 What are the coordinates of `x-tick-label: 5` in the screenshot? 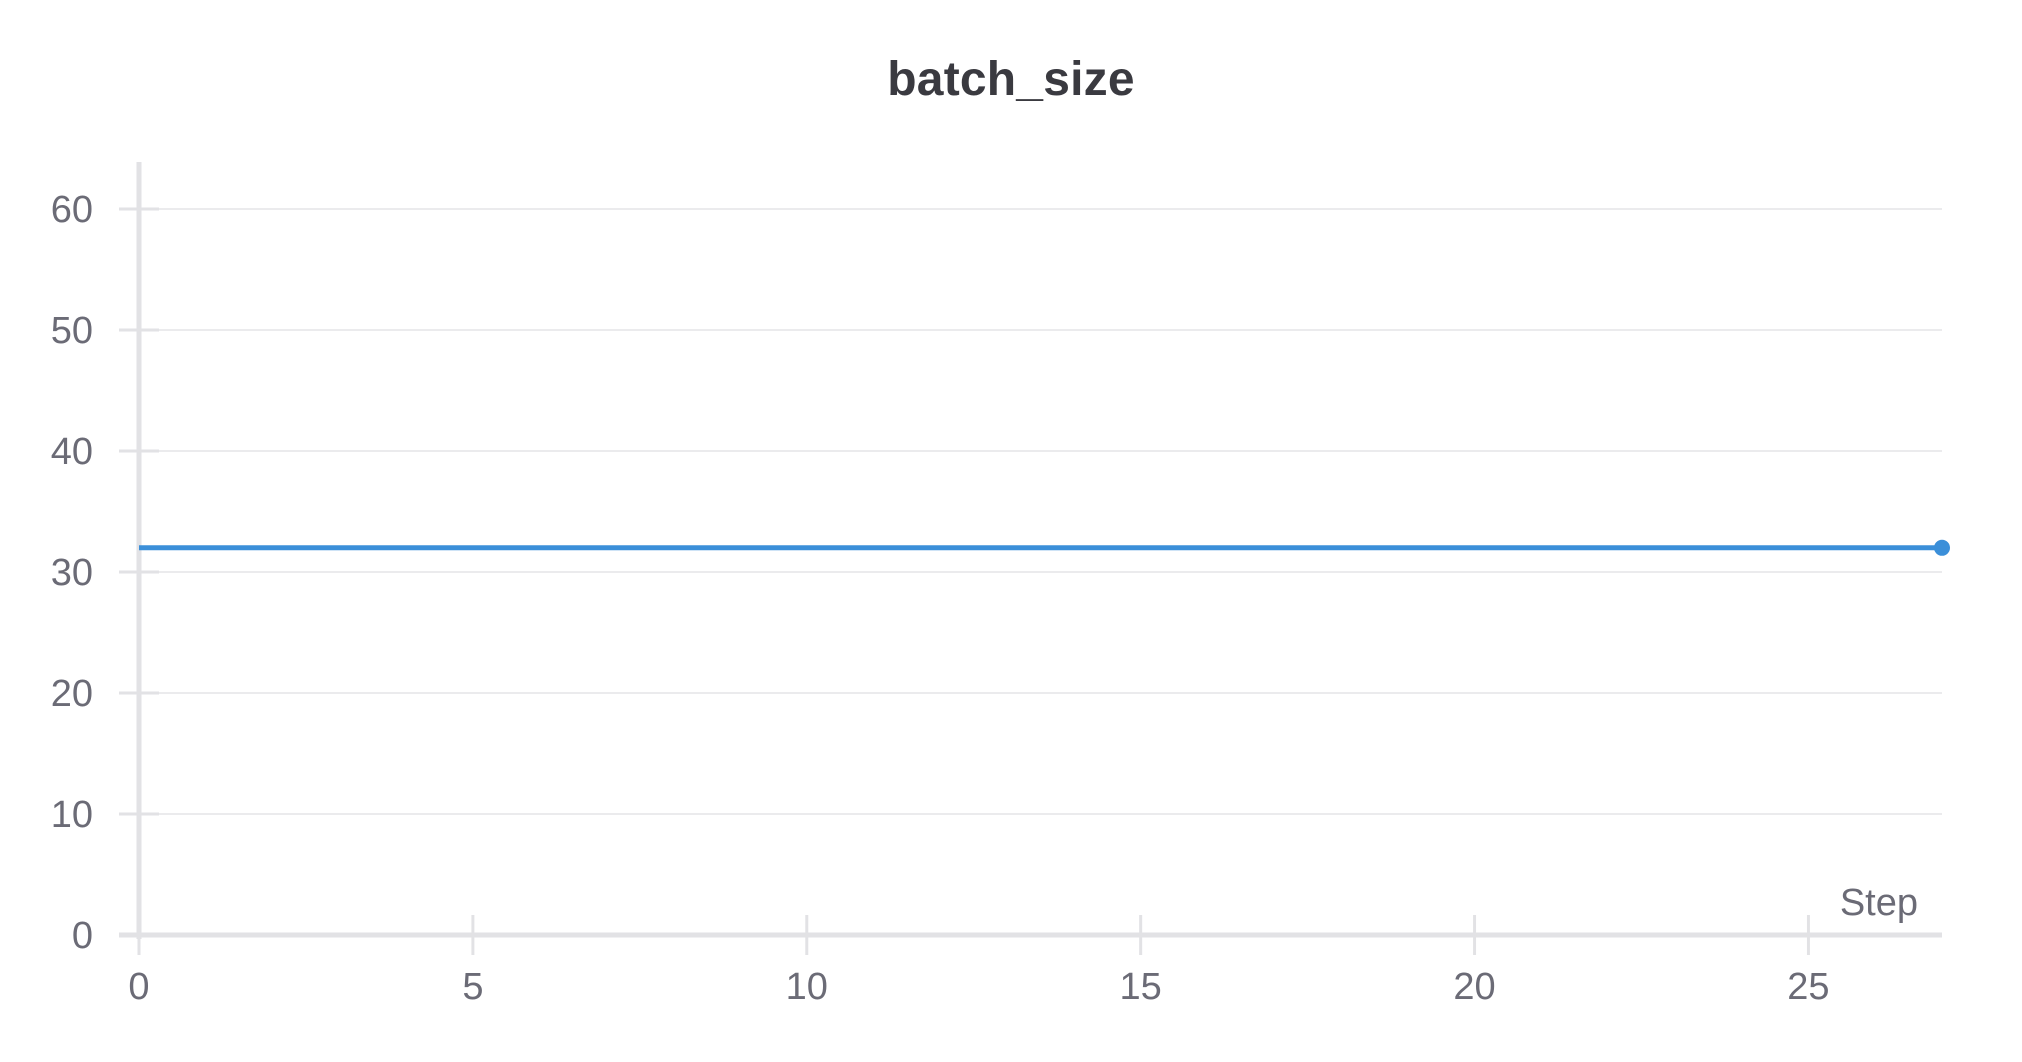 It's located at (472, 987).